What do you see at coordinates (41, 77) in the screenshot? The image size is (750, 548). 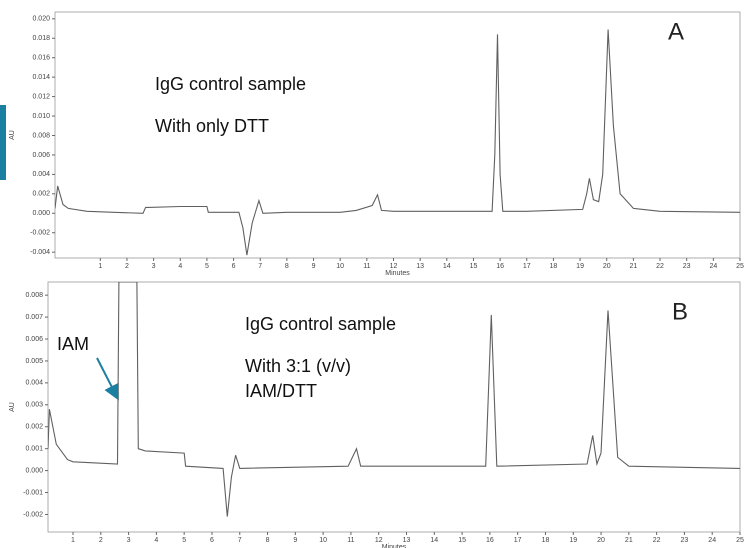 I see `y-tick-label: 0.014` at bounding box center [41, 77].